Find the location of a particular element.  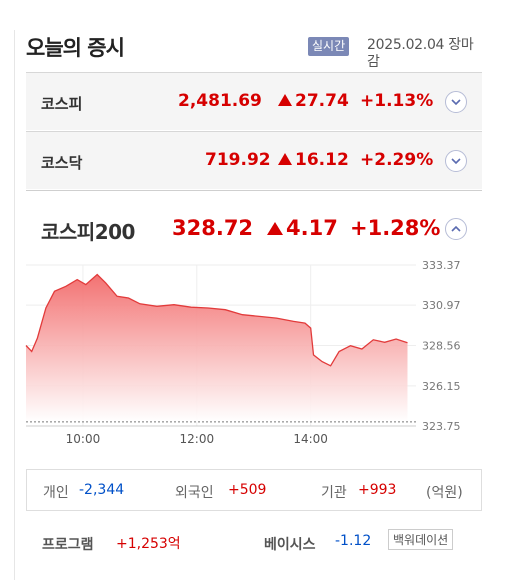

price-line is located at coordinates (216, 320).